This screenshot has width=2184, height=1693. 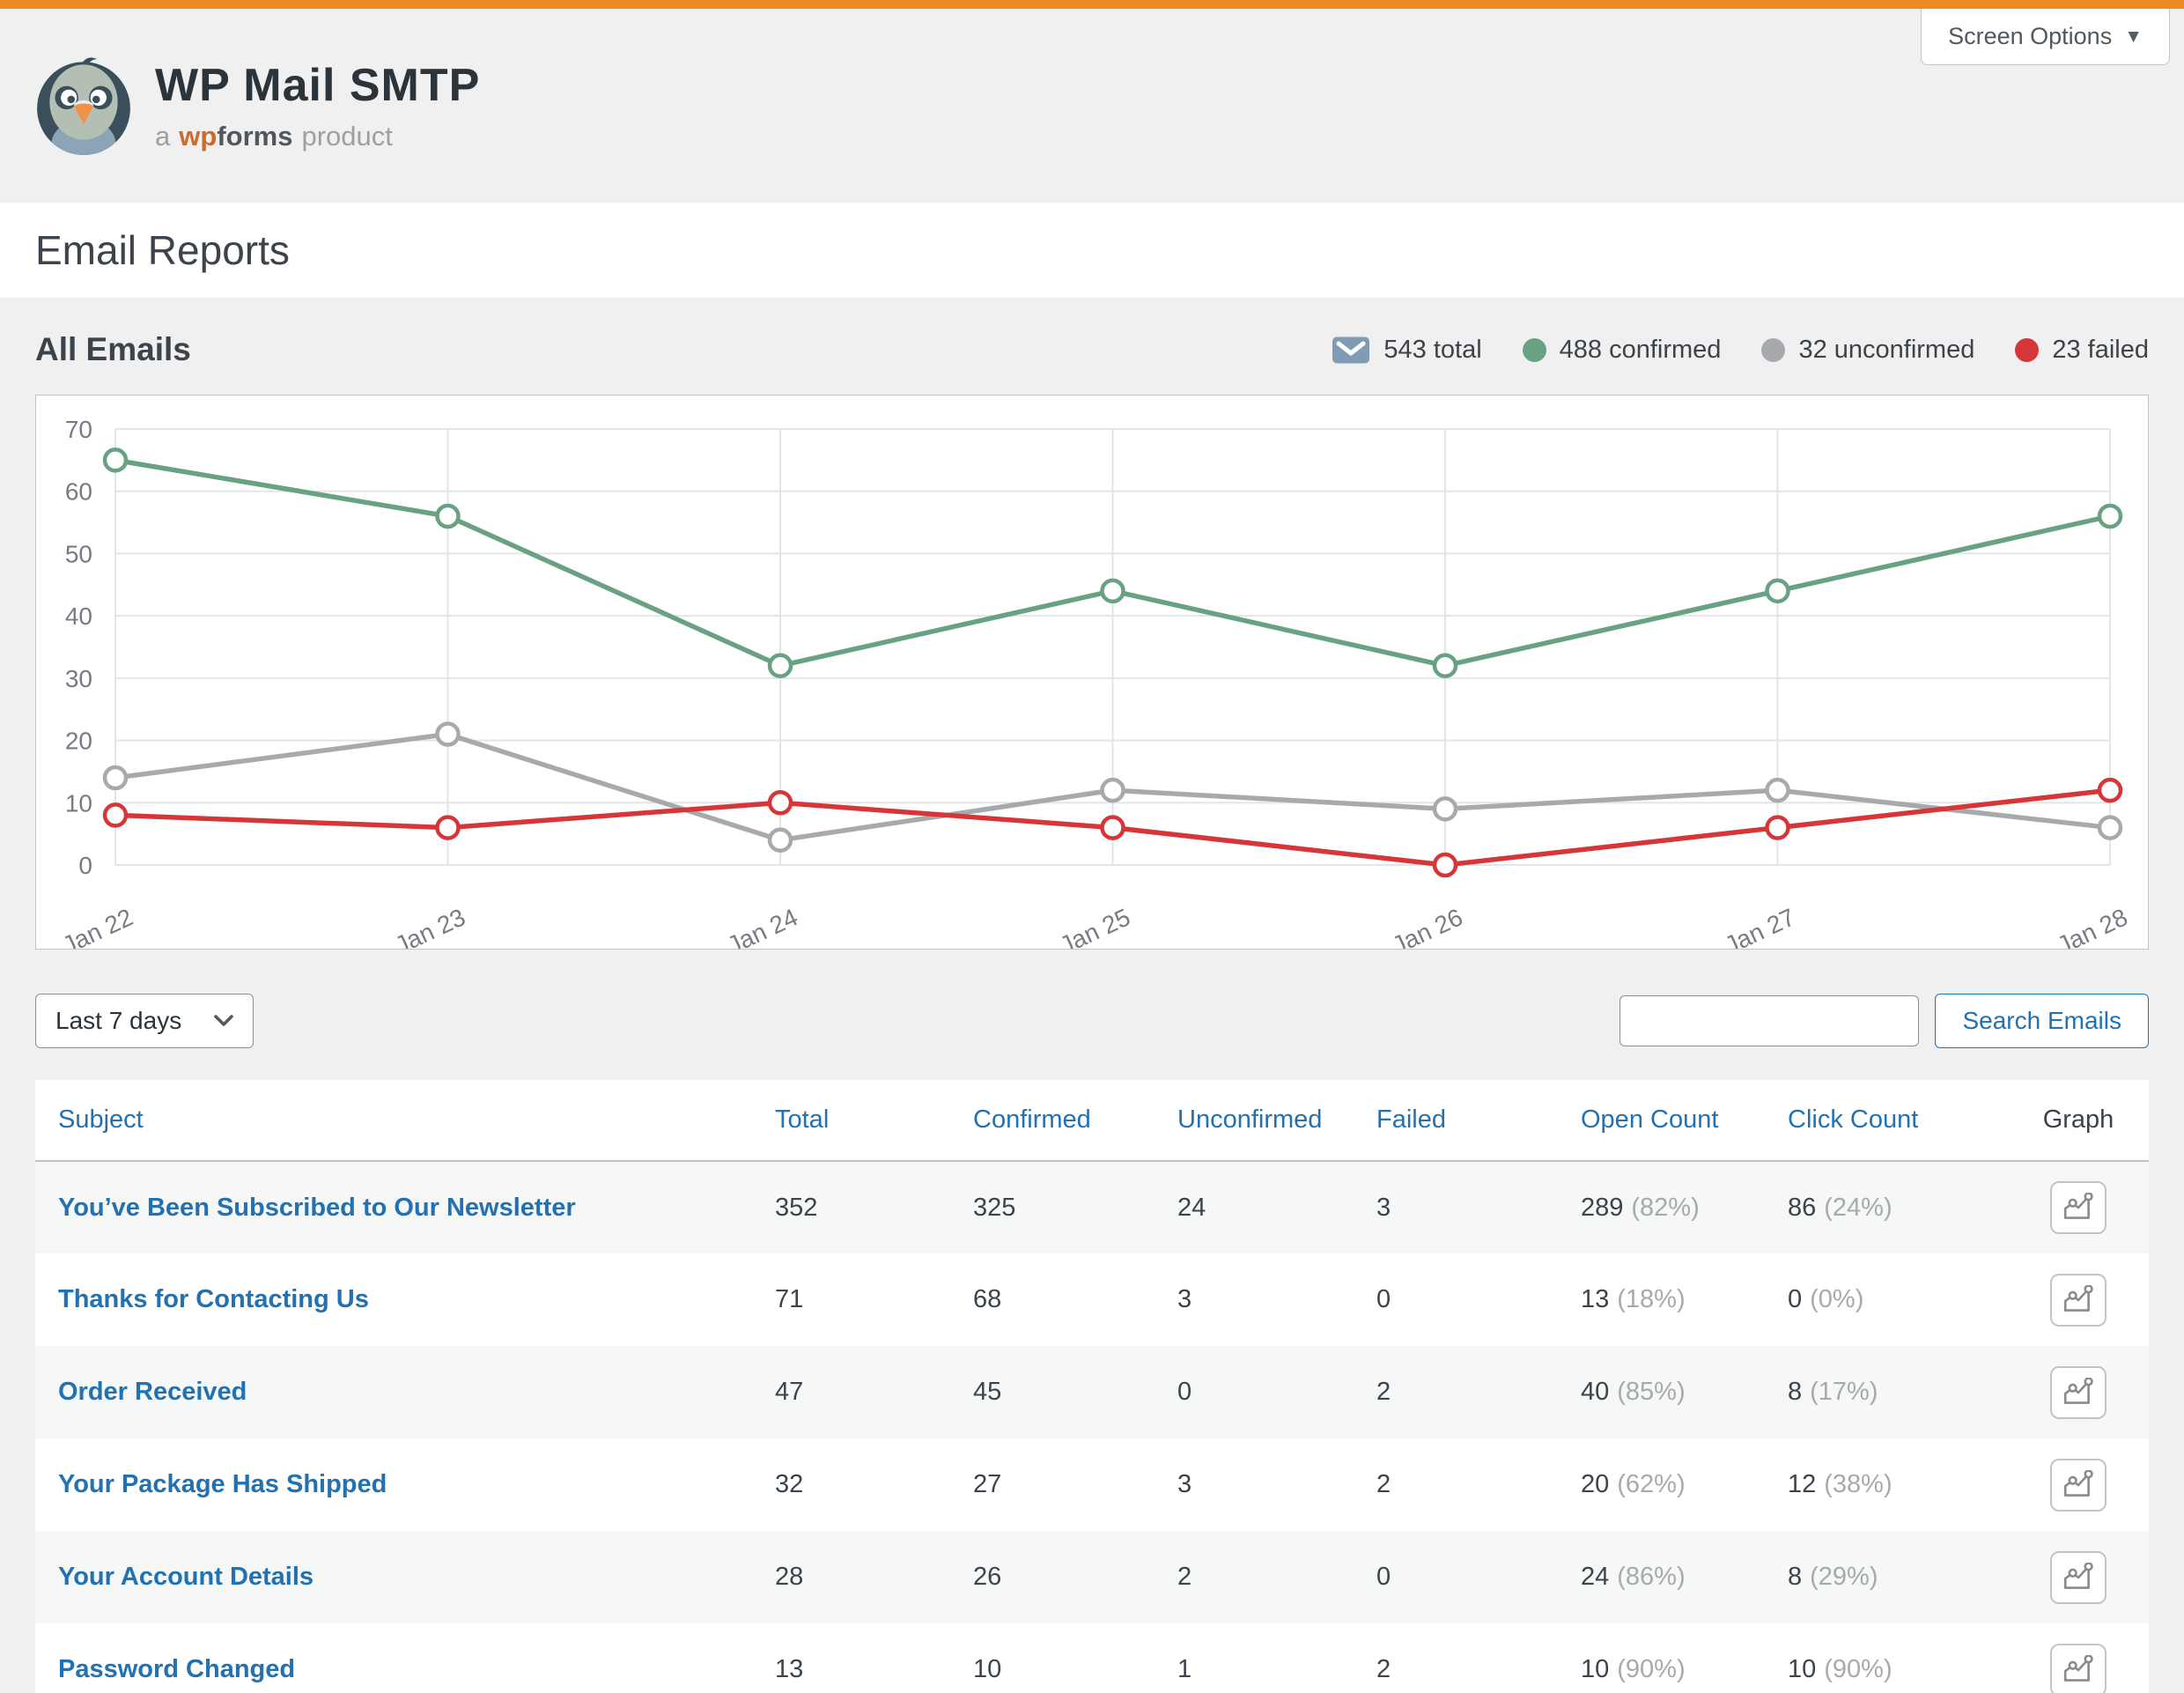 What do you see at coordinates (113, 349) in the screenshot?
I see `section-title: All Emails` at bounding box center [113, 349].